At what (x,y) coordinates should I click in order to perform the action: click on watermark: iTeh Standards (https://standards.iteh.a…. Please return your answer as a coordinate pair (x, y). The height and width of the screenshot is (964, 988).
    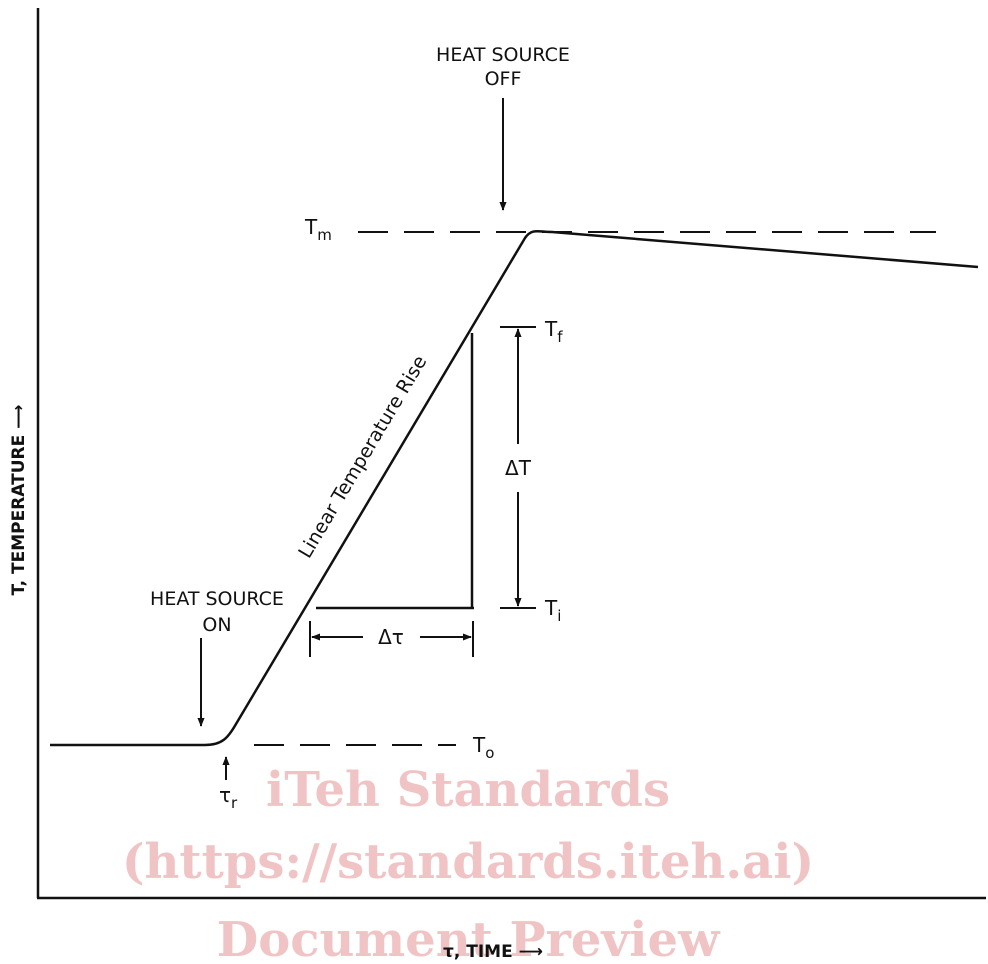
    Looking at the image, I should click on (468, 863).